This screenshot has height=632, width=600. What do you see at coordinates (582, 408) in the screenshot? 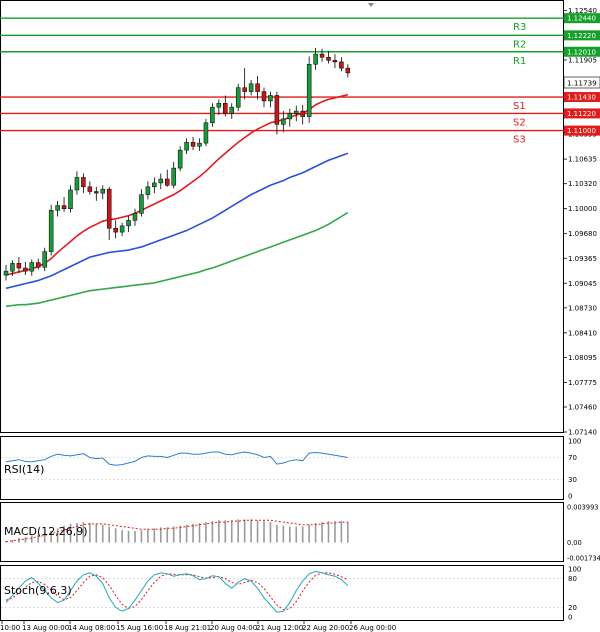
I see `price-tick-label-14: 1.07460` at bounding box center [582, 408].